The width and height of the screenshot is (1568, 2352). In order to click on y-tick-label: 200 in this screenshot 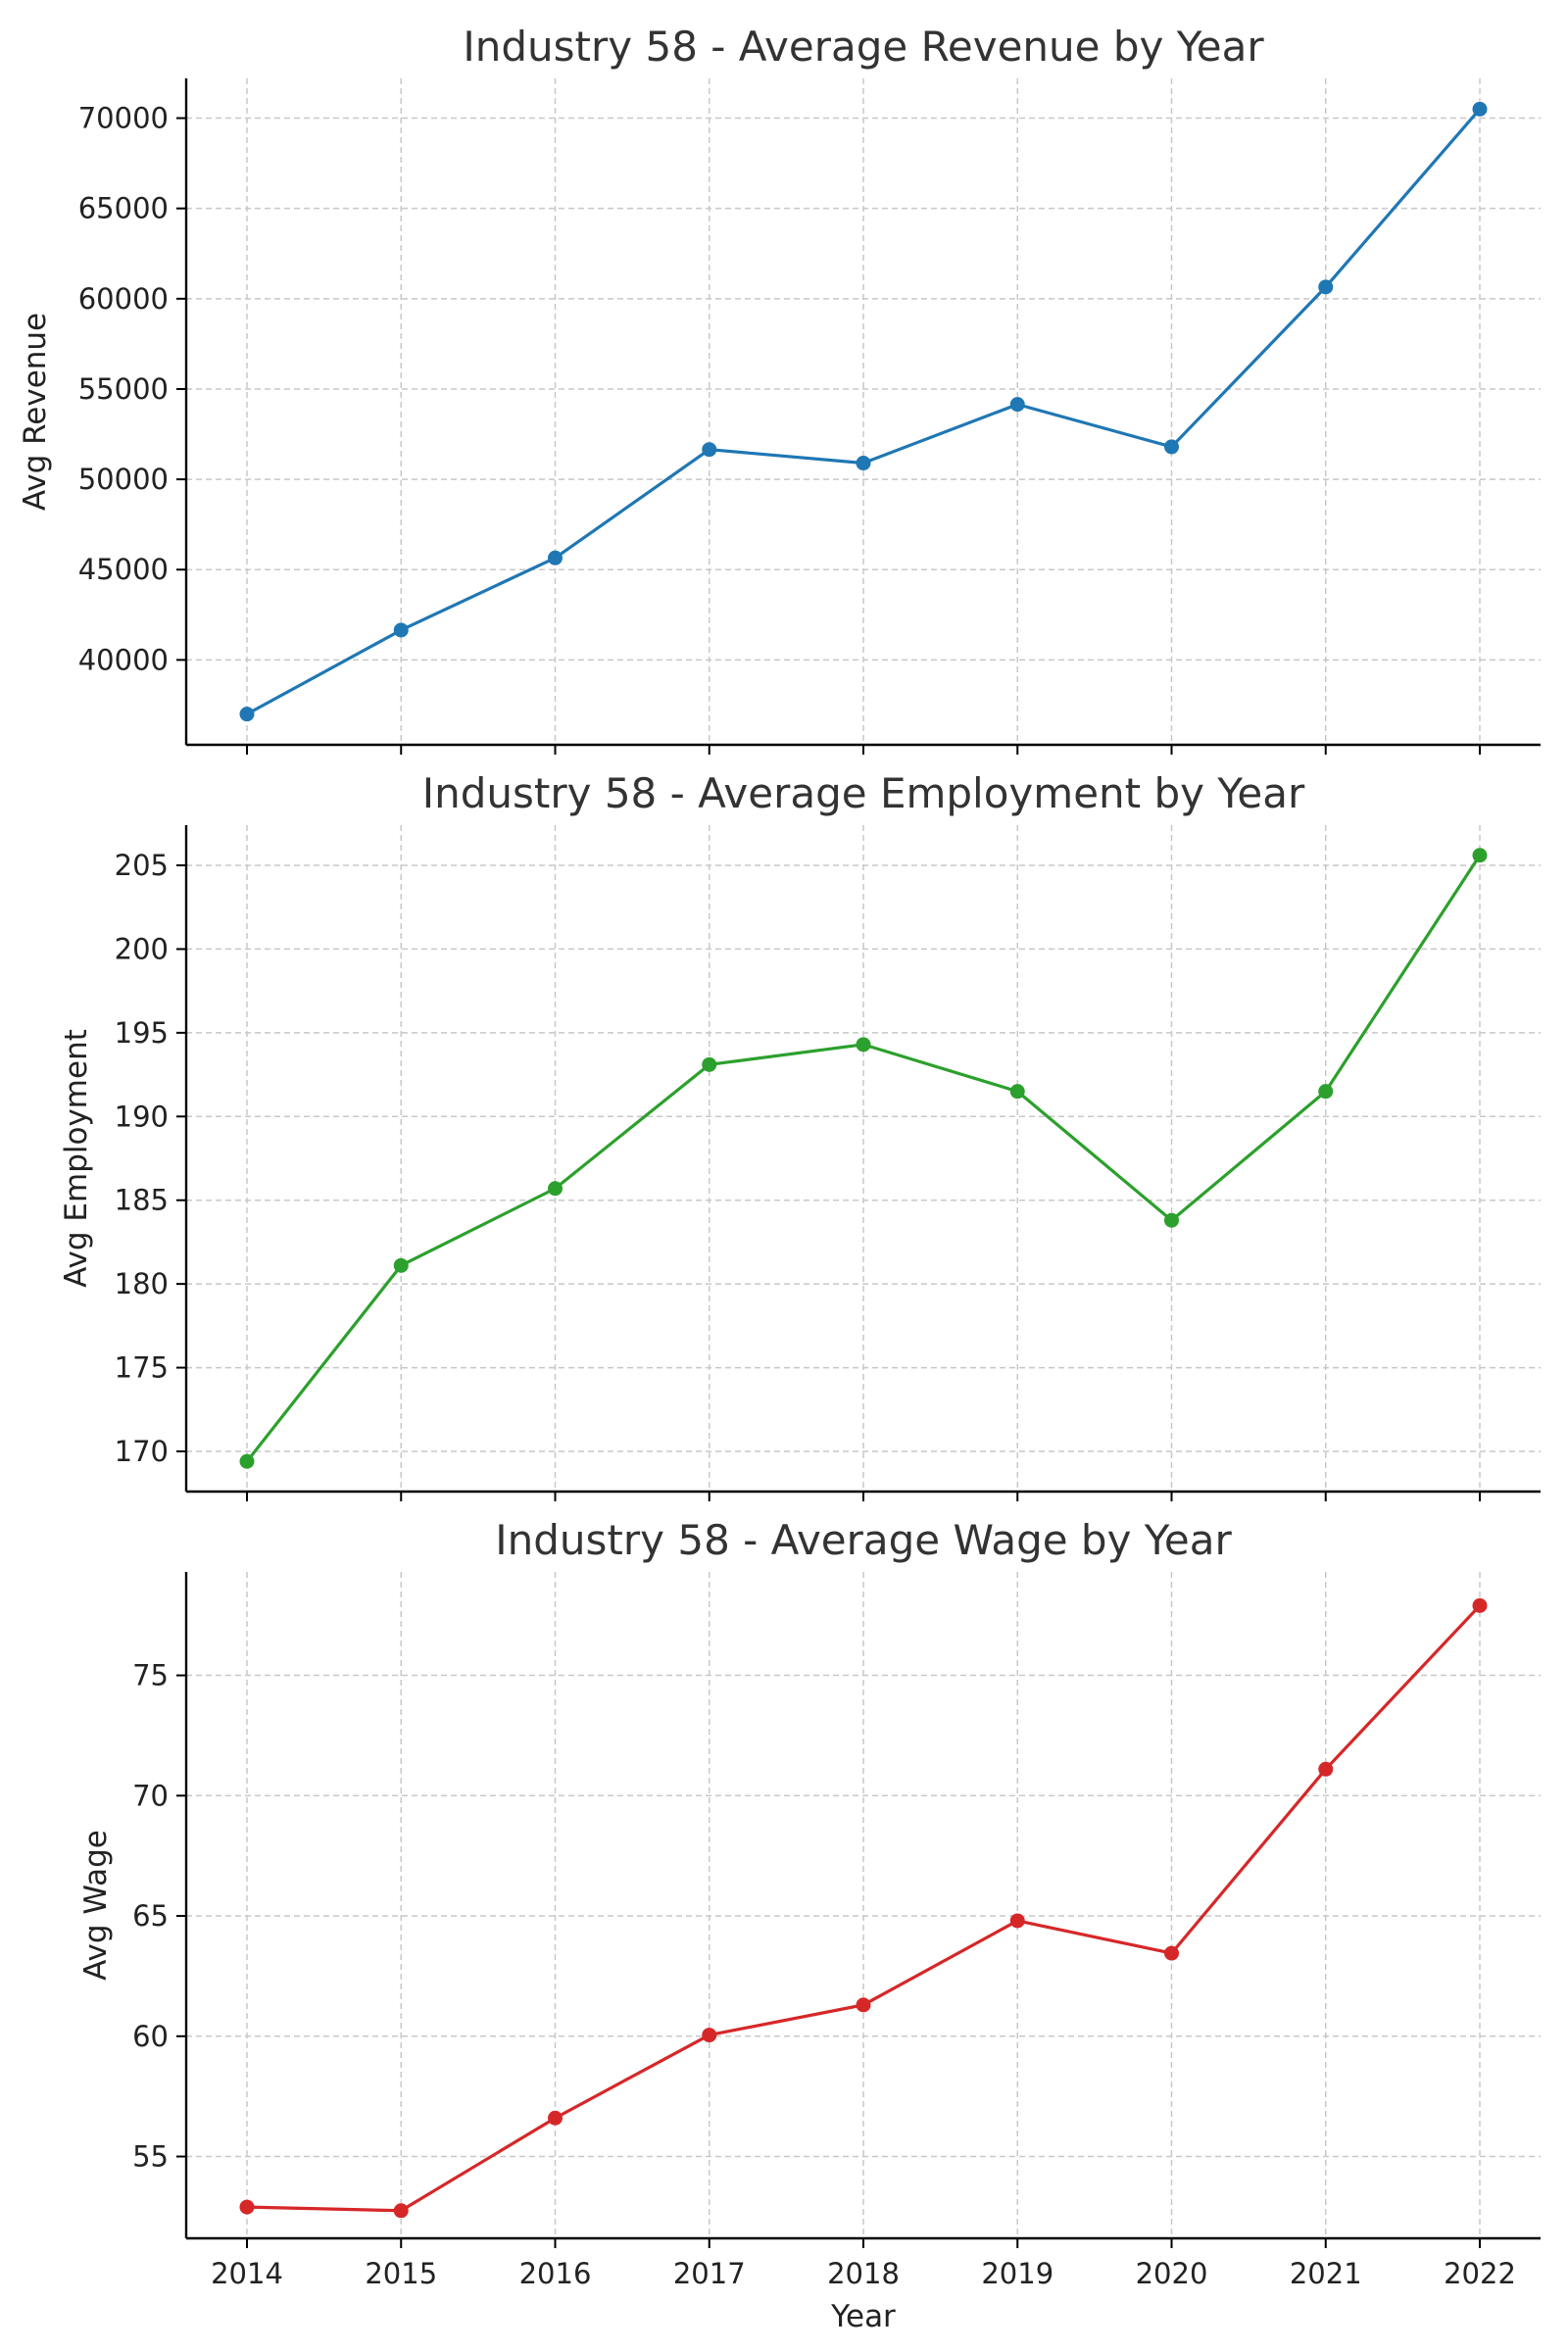, I will do `click(142, 948)`.